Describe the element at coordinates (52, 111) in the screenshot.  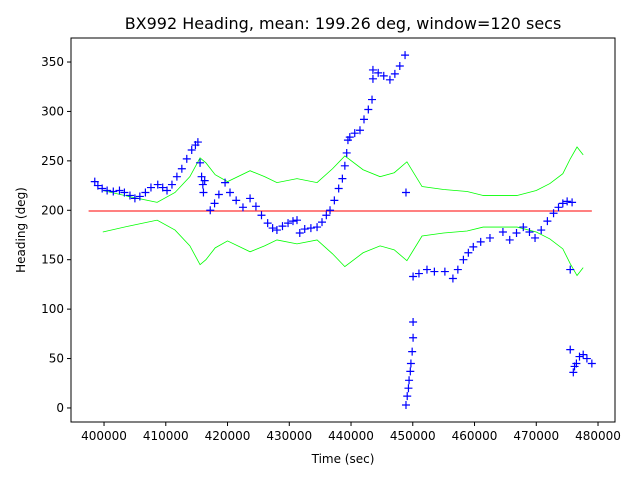
I see `y-tick-label-6: 300` at that location.